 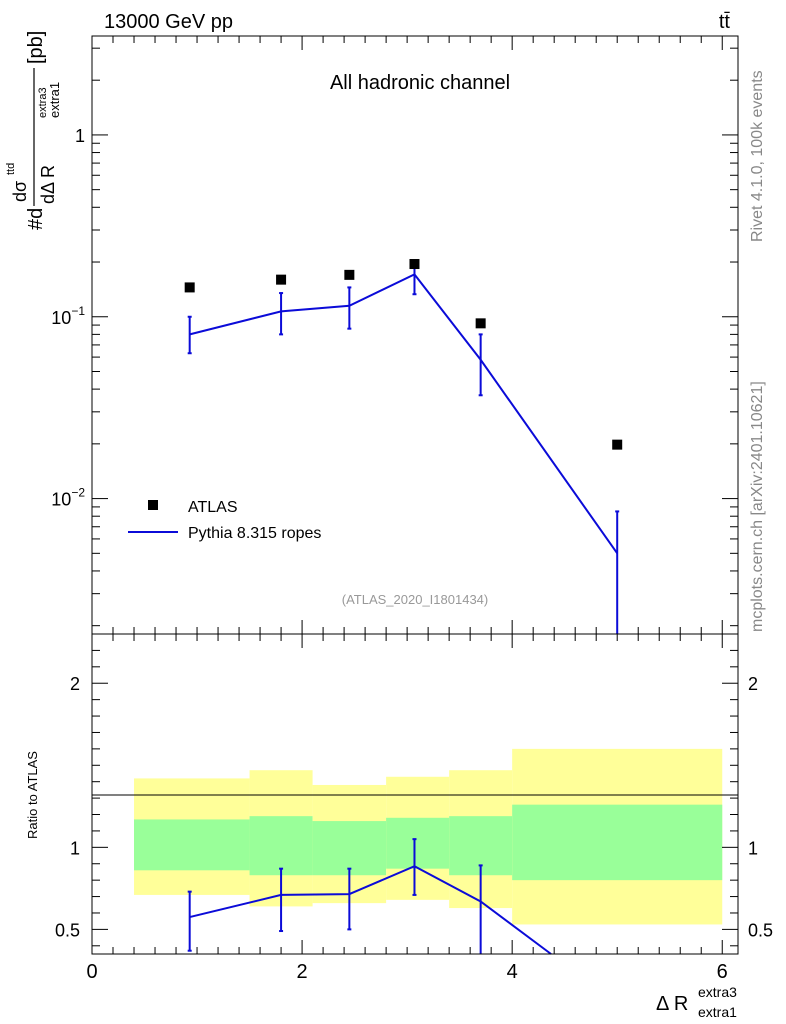 What do you see at coordinates (370, 910) in the screenshot?
I see `ratio-mc-line` at bounding box center [370, 910].